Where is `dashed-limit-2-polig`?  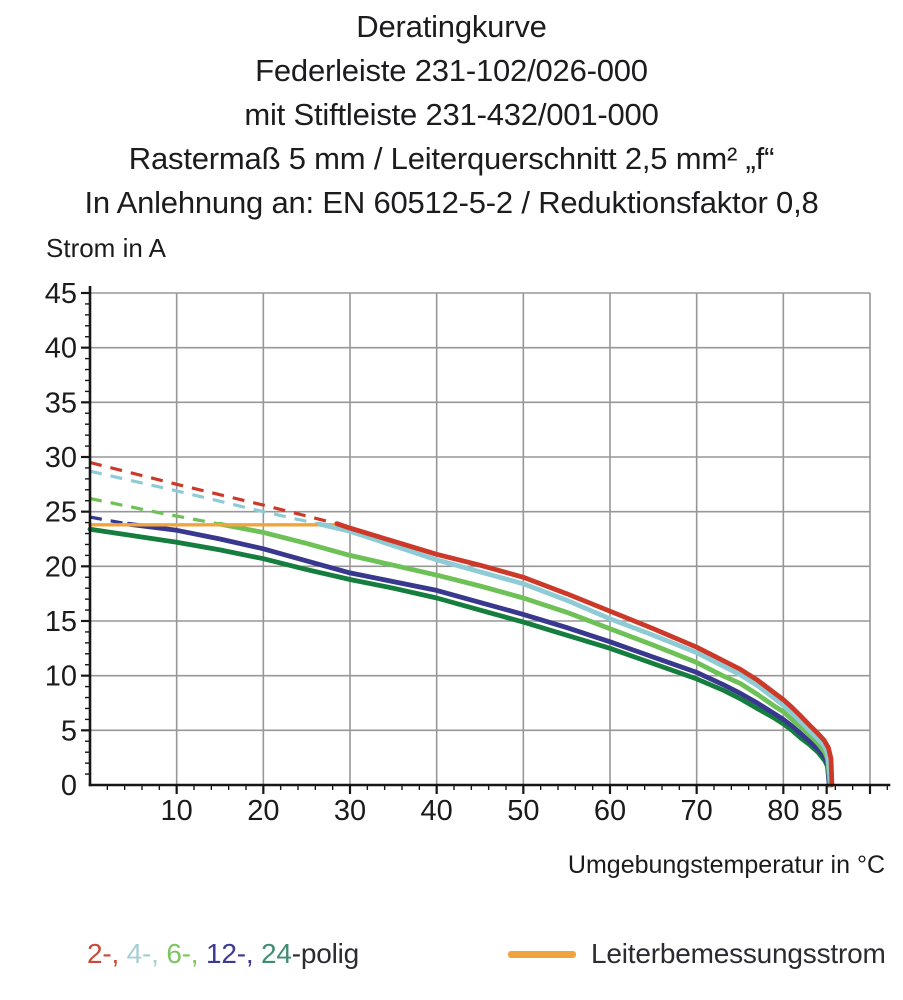
dashed-limit-2-polig is located at coordinates (213, 493).